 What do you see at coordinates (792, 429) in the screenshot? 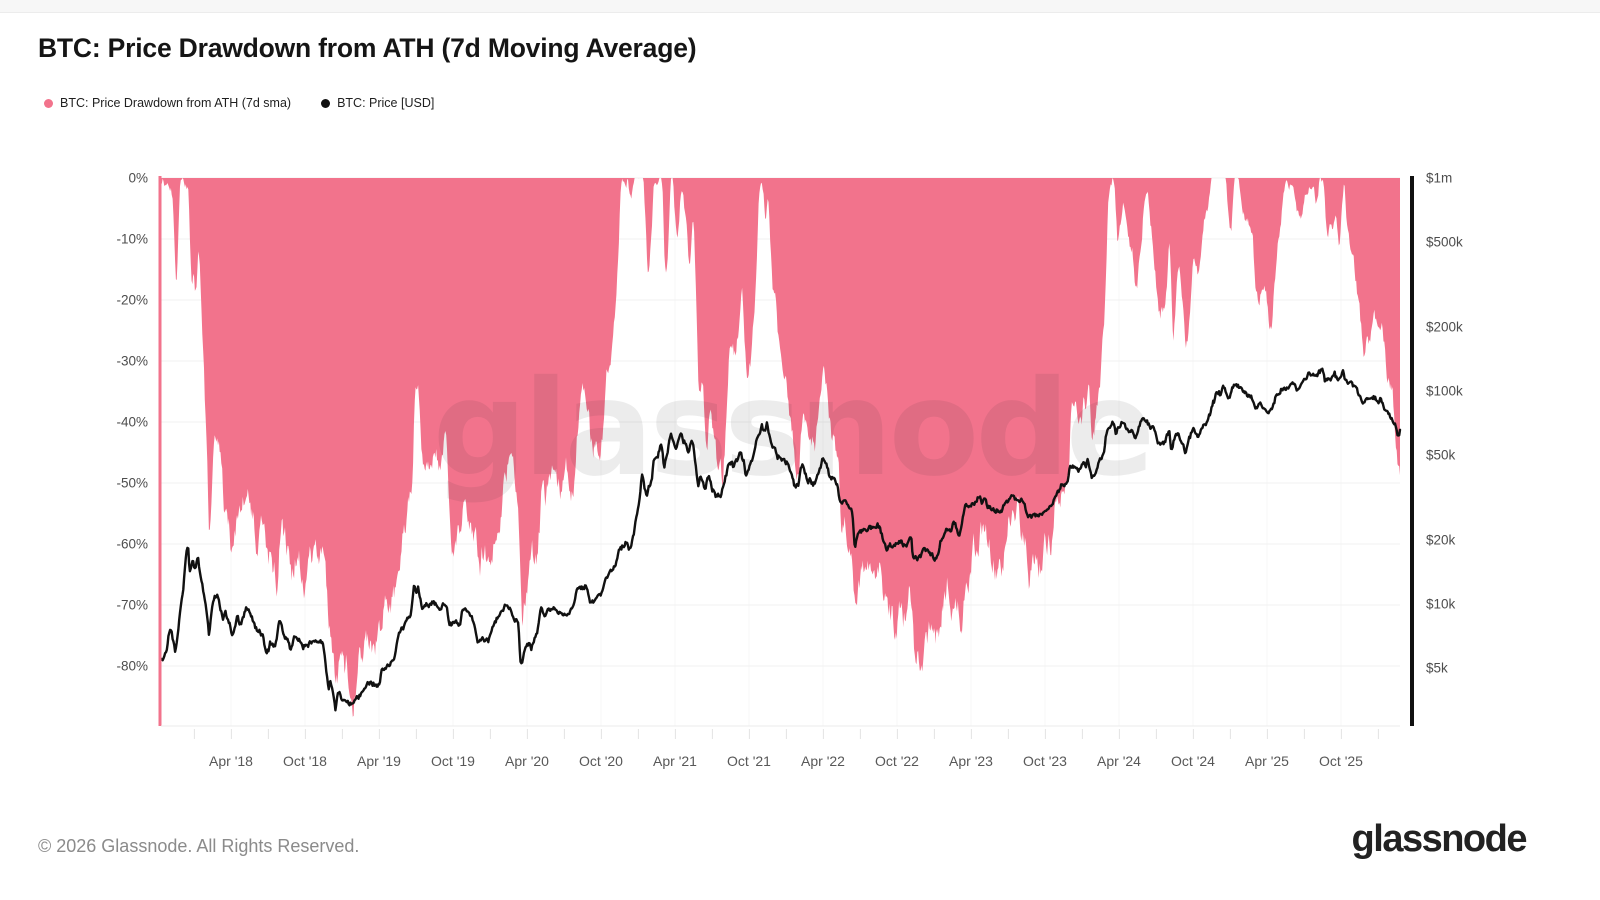
I see `glassnode-watermark: glassnode` at bounding box center [792, 429].